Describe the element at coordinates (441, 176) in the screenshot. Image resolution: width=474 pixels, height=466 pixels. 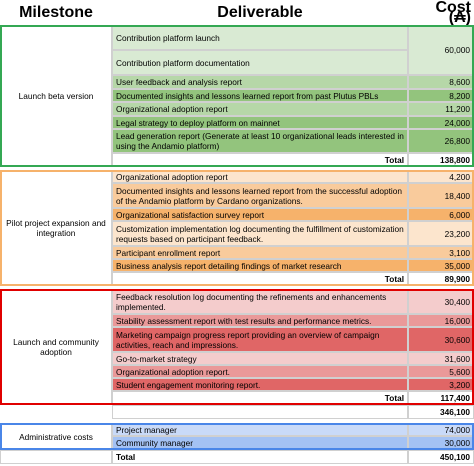
I see `cost-cell: 4,200` at that location.